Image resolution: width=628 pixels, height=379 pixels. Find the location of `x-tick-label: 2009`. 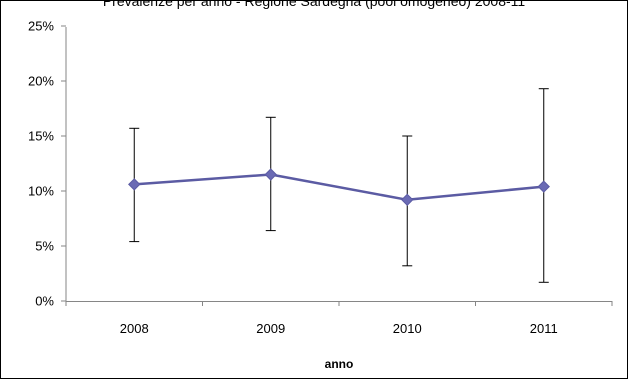

x-tick-label: 2009 is located at coordinates (270, 328).